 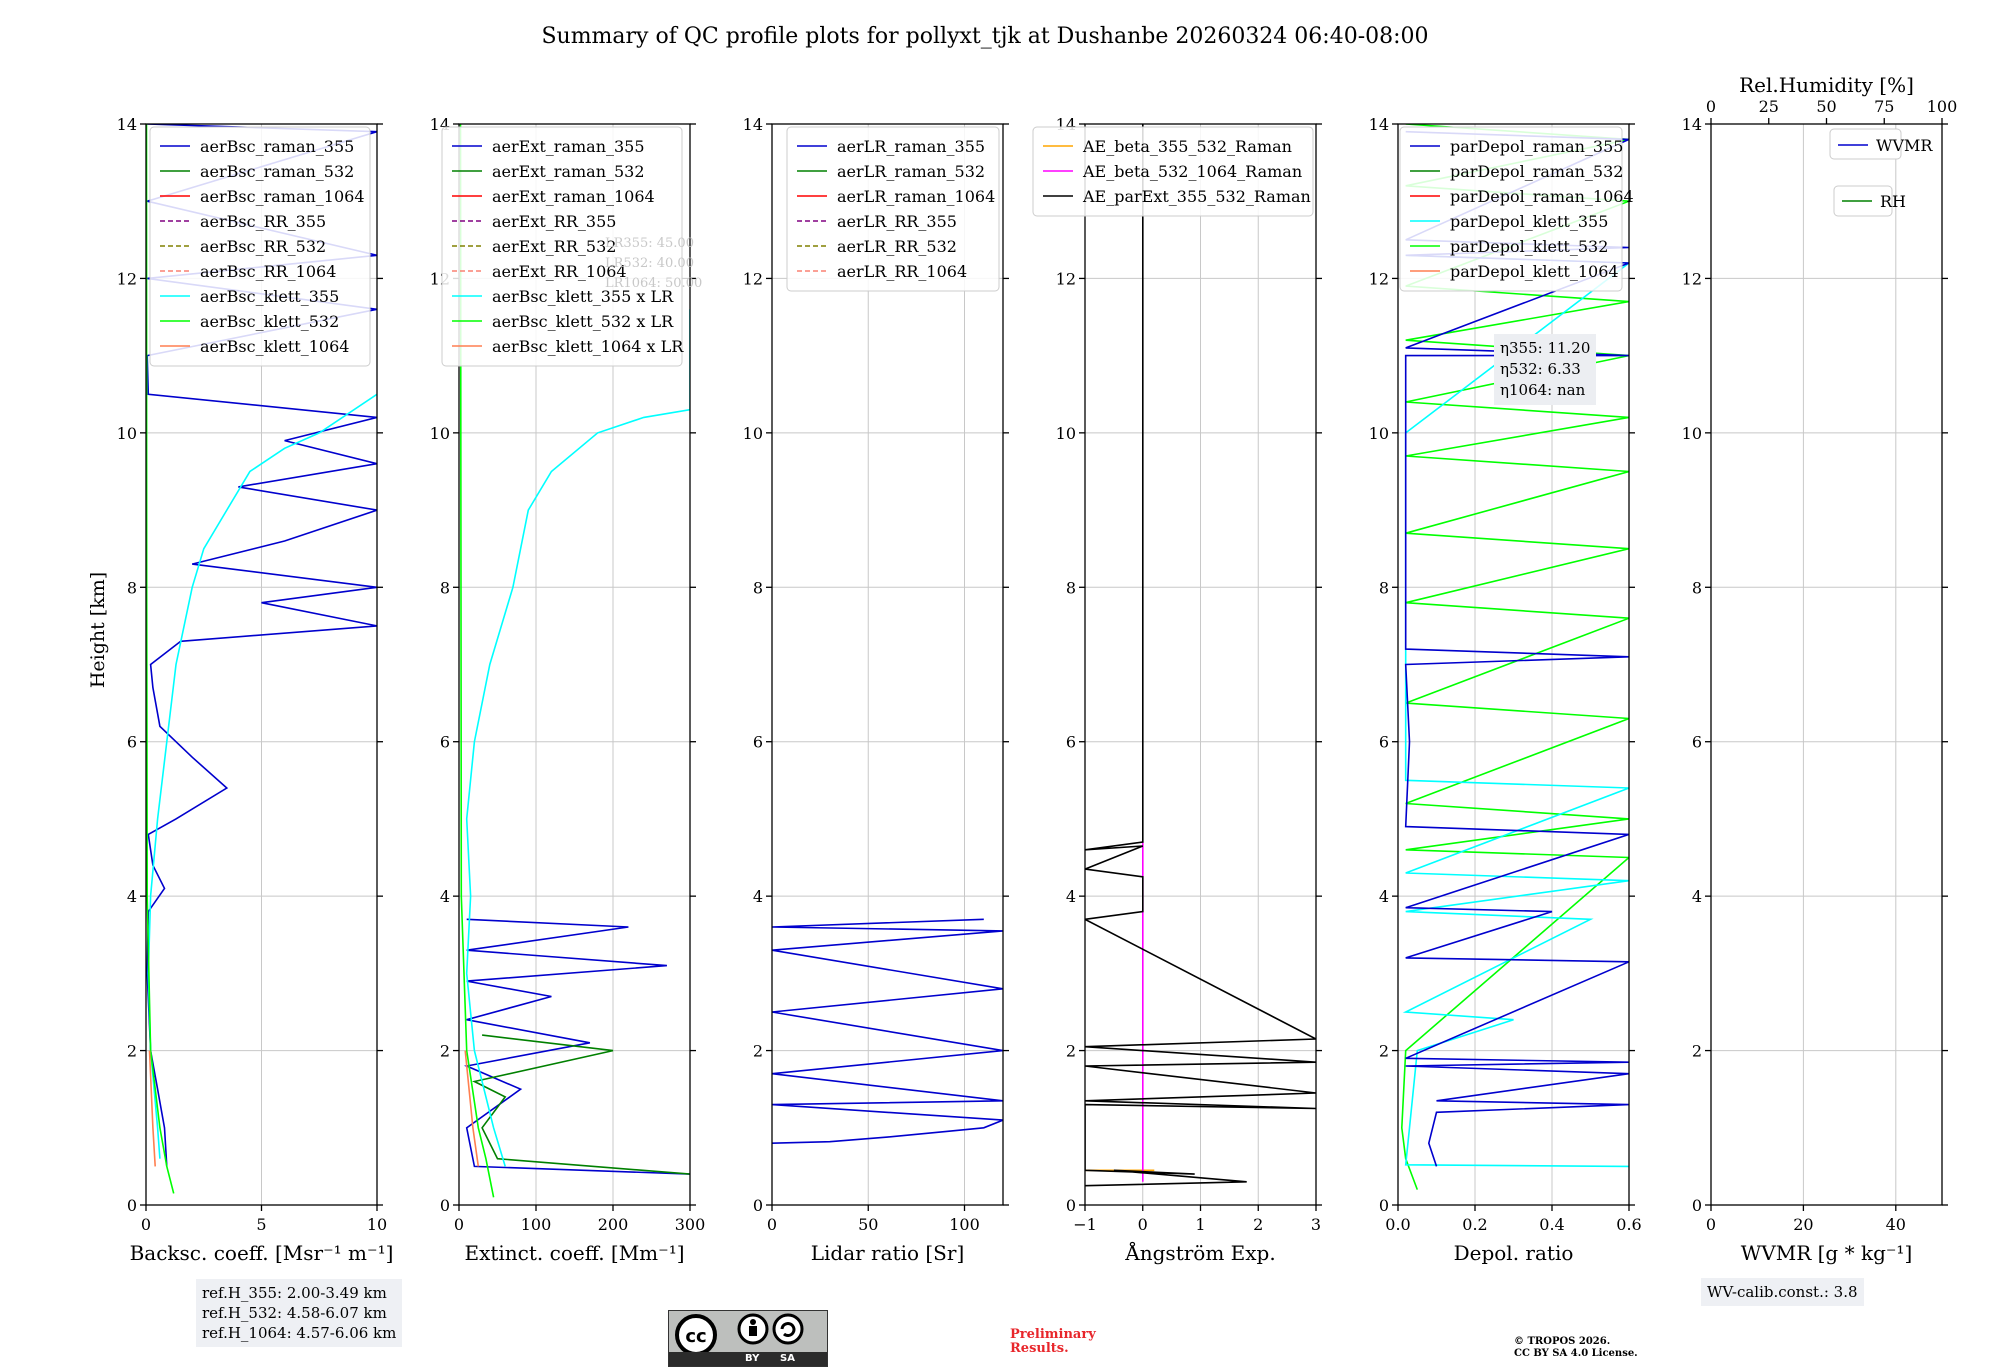 What do you see at coordinates (294, 1293) in the screenshot?
I see `ref-height-355: ref.H_355: 2.00-3.49 km` at bounding box center [294, 1293].